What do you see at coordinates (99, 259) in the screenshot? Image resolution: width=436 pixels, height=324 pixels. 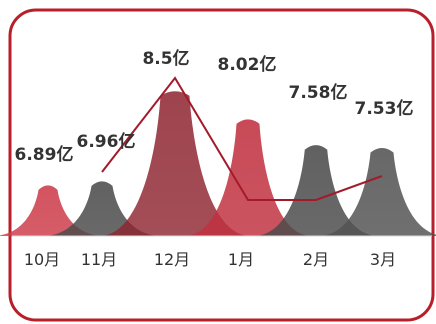 I see `x-tick-label-2: 11月` at bounding box center [99, 259].